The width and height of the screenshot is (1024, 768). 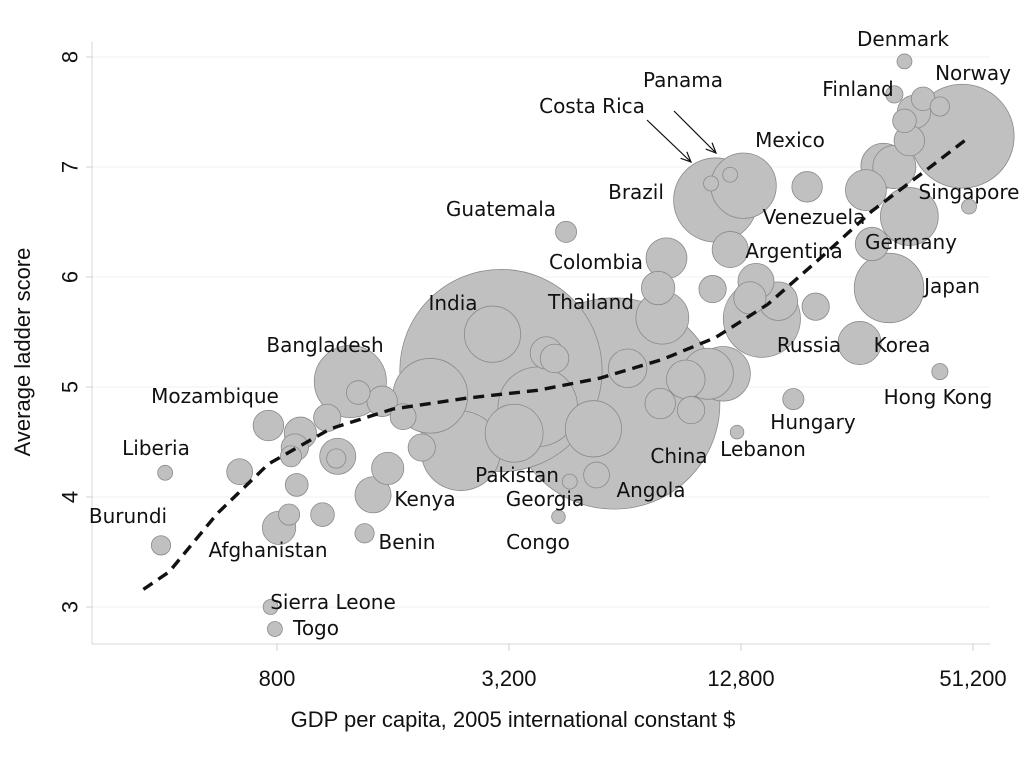 I want to click on arrow-costa-rica, so click(x=669, y=141).